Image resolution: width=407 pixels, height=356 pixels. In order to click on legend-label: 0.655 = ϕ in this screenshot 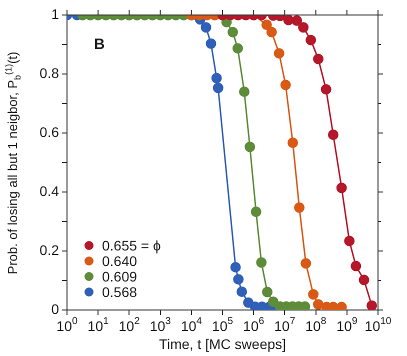, I will do `click(131, 245)`.